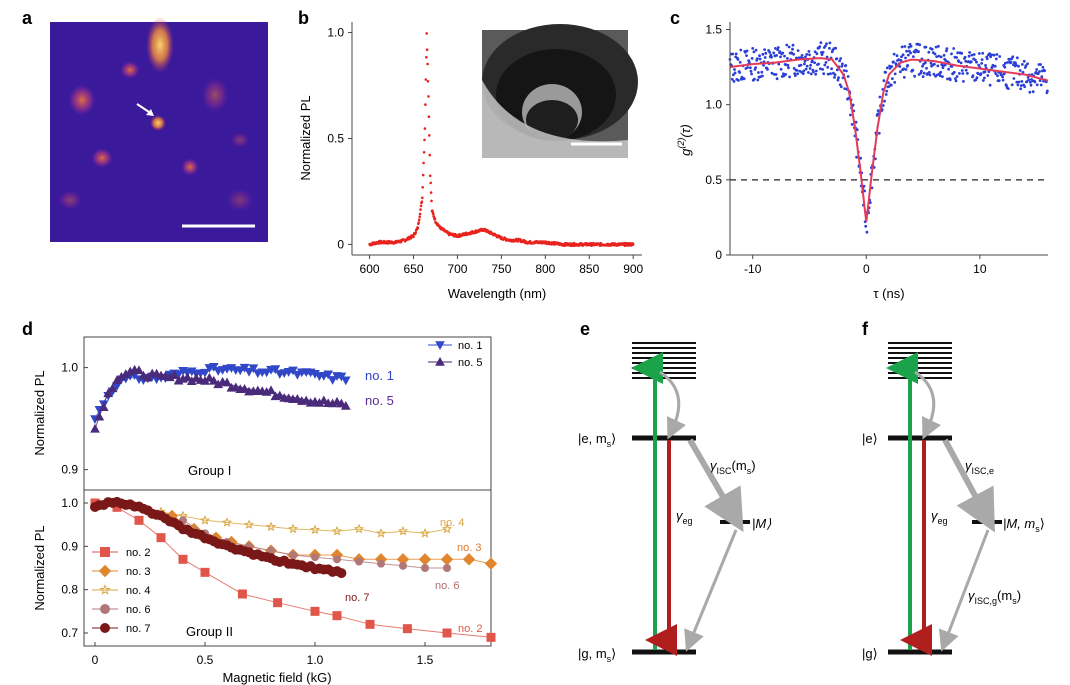 The width and height of the screenshot is (1070, 685). What do you see at coordinates (470, 346) in the screenshot?
I see `legend-label: no. 1` at bounding box center [470, 346].